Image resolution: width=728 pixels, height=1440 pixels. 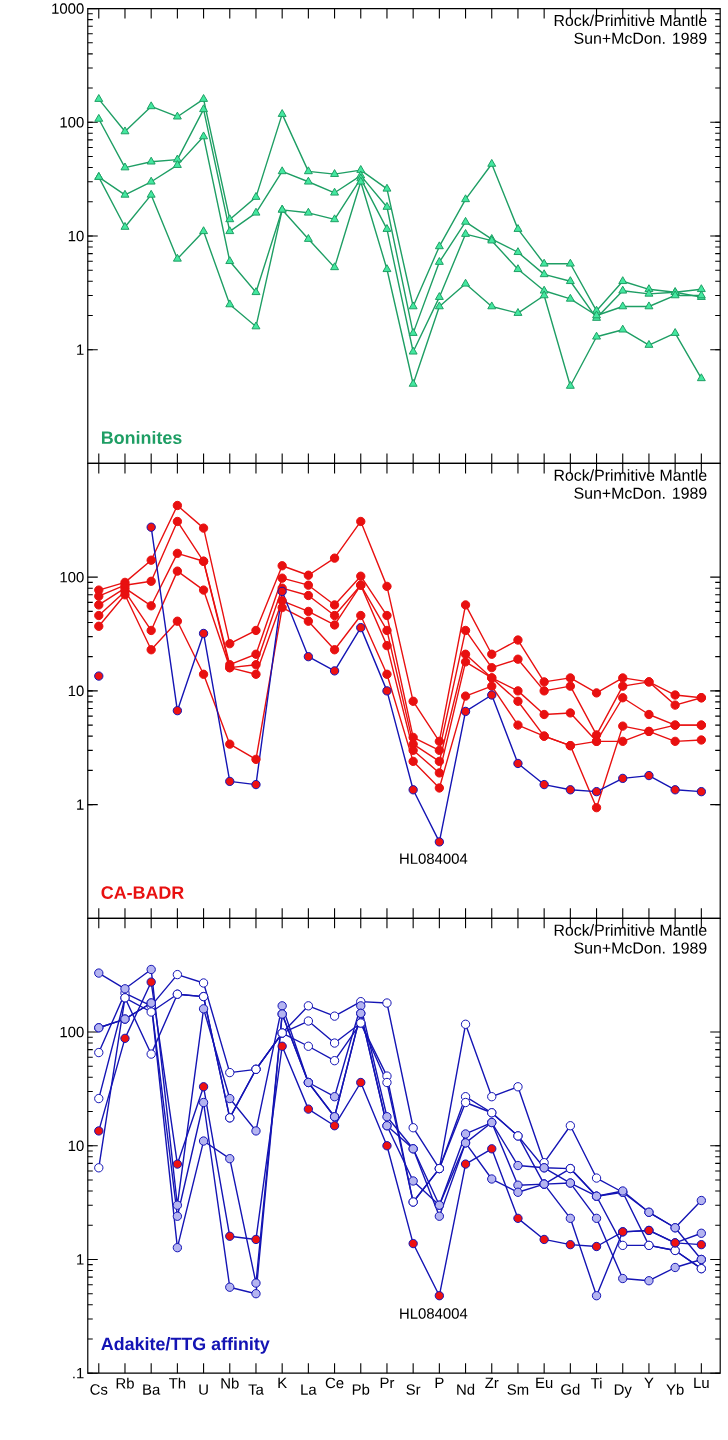 What do you see at coordinates (142, 892) in the screenshot?
I see `text: CA-BADR` at bounding box center [142, 892].